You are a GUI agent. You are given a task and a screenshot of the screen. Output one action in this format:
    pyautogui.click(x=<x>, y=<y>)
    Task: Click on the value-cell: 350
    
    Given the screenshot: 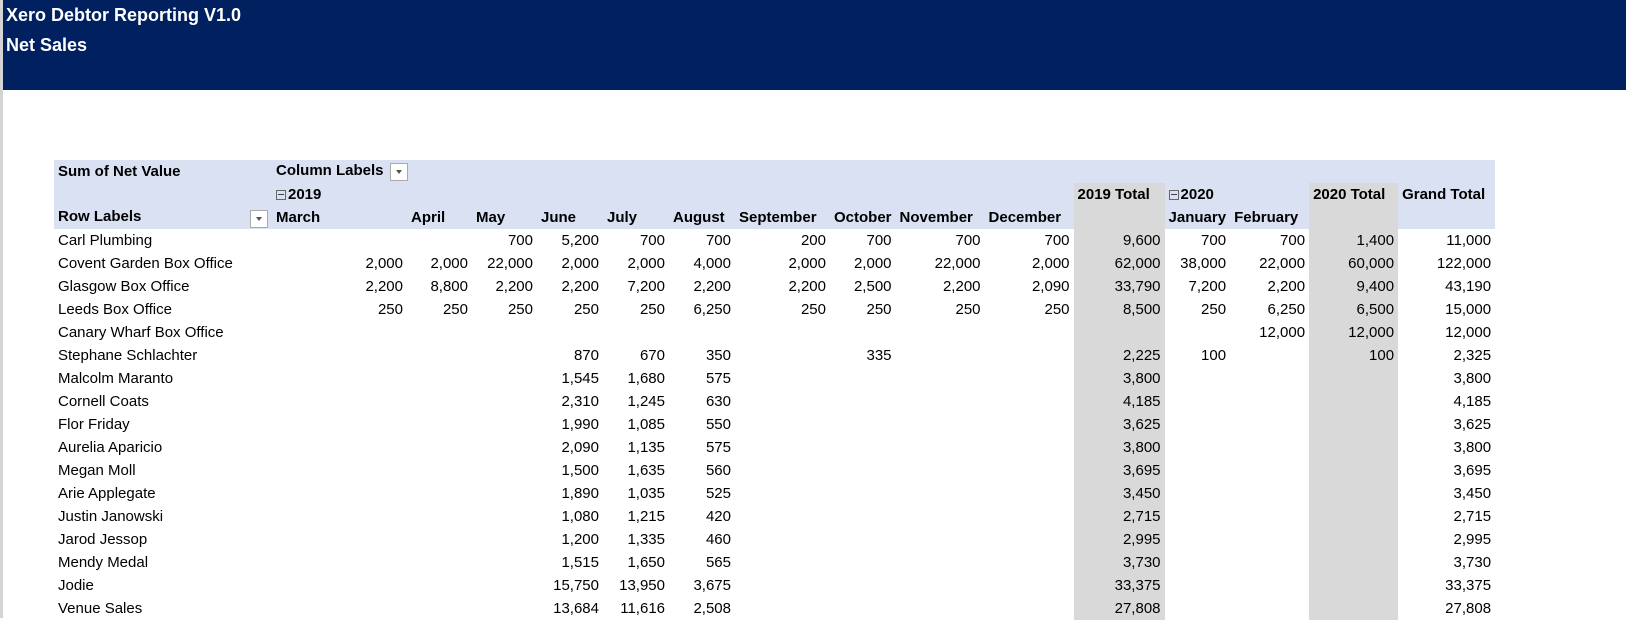 What is the action you would take?
    pyautogui.click(x=718, y=355)
    